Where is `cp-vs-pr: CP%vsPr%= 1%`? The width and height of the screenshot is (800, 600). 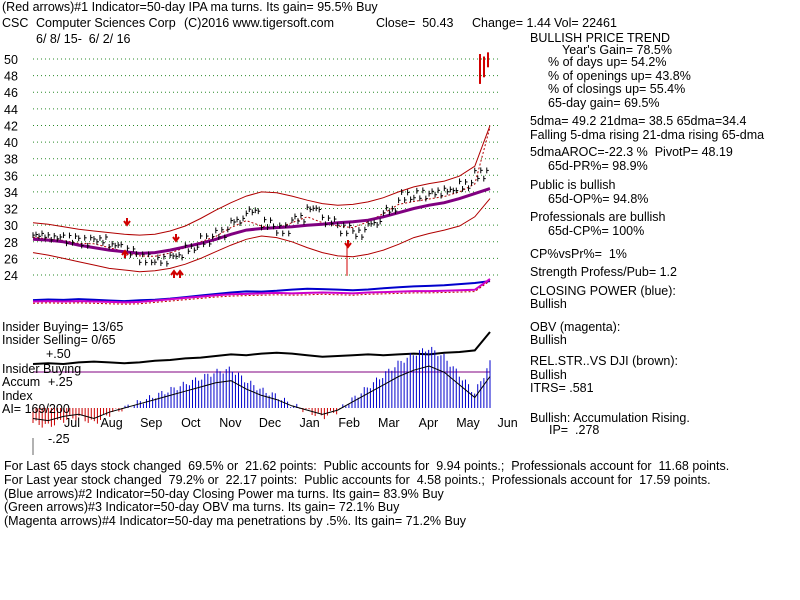
cp-vs-pr: CP%vsPr%= 1% is located at coordinates (578, 254).